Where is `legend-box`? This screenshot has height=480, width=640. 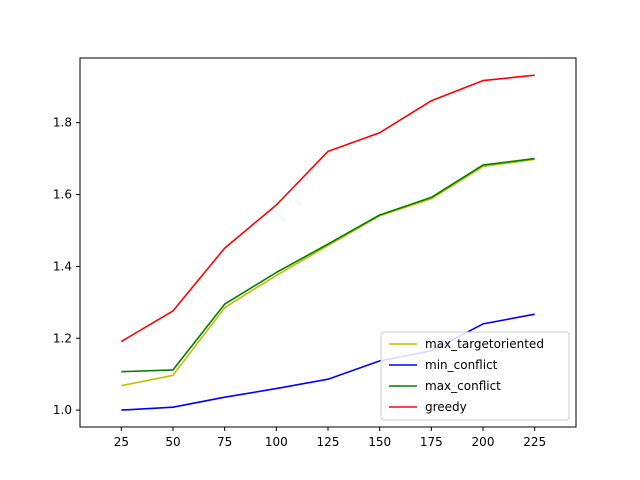
legend-box is located at coordinates (475, 376).